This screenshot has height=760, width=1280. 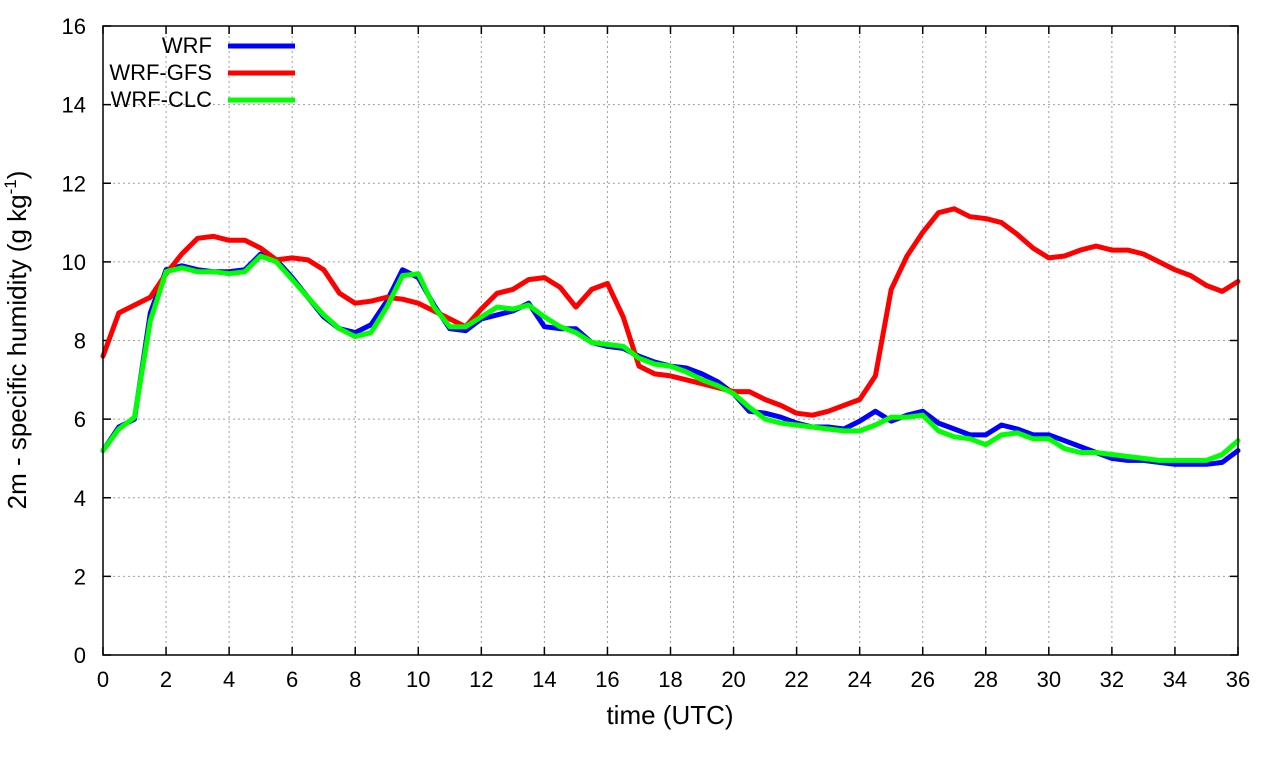 I want to click on y-axis-title: 2m - specific humidity (g kg-1), so click(x=16, y=340).